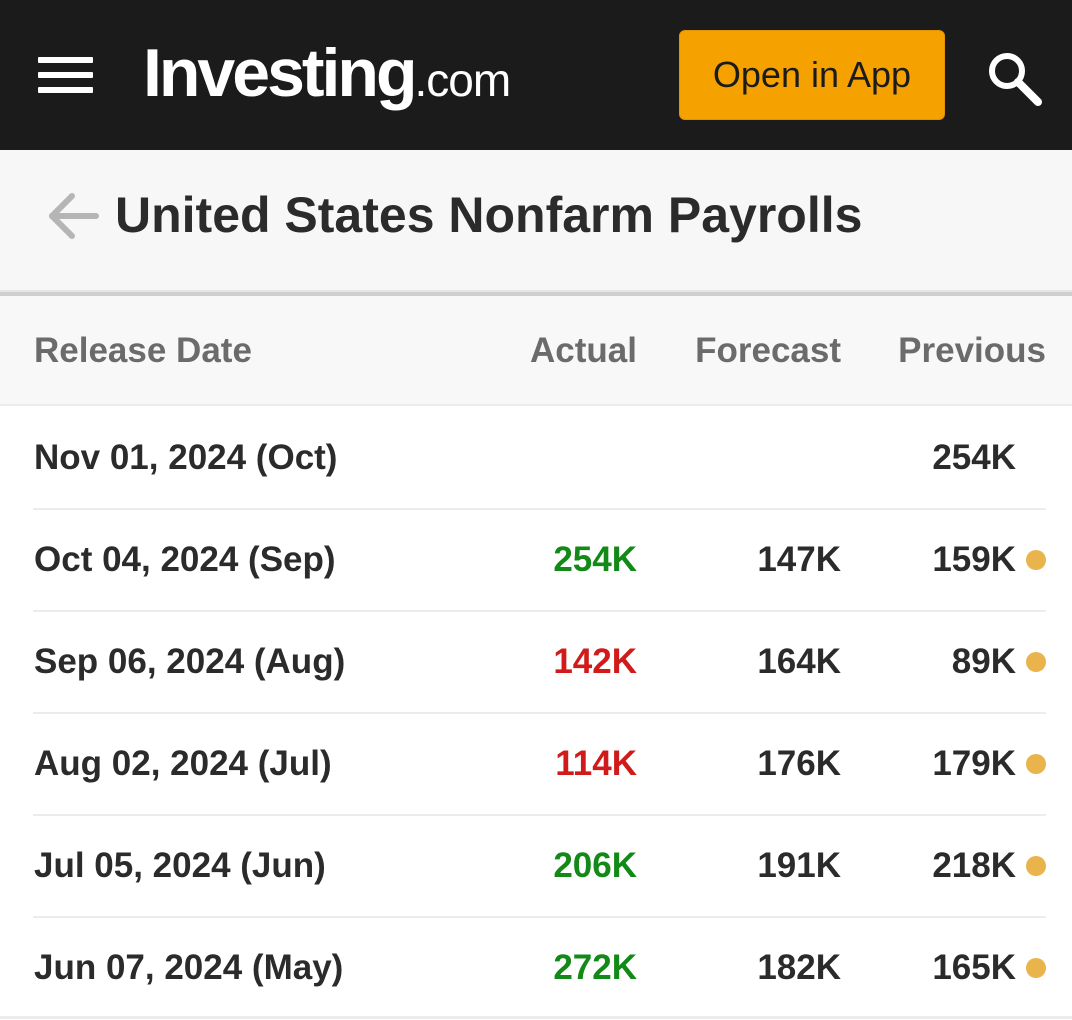 The width and height of the screenshot is (1072, 1020). Describe the element at coordinates (983, 661) in the screenshot. I see `previous-cell: 89K` at that location.